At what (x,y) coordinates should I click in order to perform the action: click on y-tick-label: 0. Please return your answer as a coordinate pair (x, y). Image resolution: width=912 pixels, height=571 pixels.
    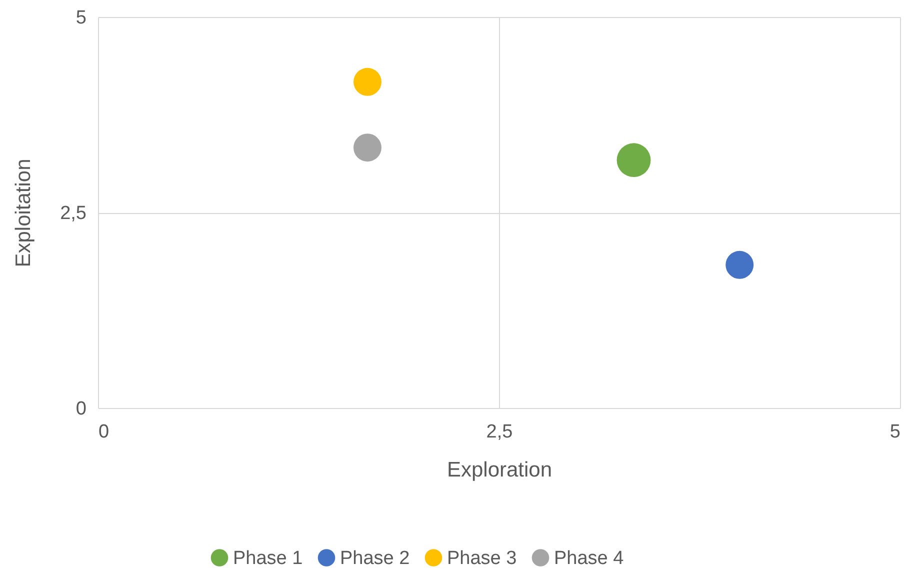
    Looking at the image, I should click on (81, 409).